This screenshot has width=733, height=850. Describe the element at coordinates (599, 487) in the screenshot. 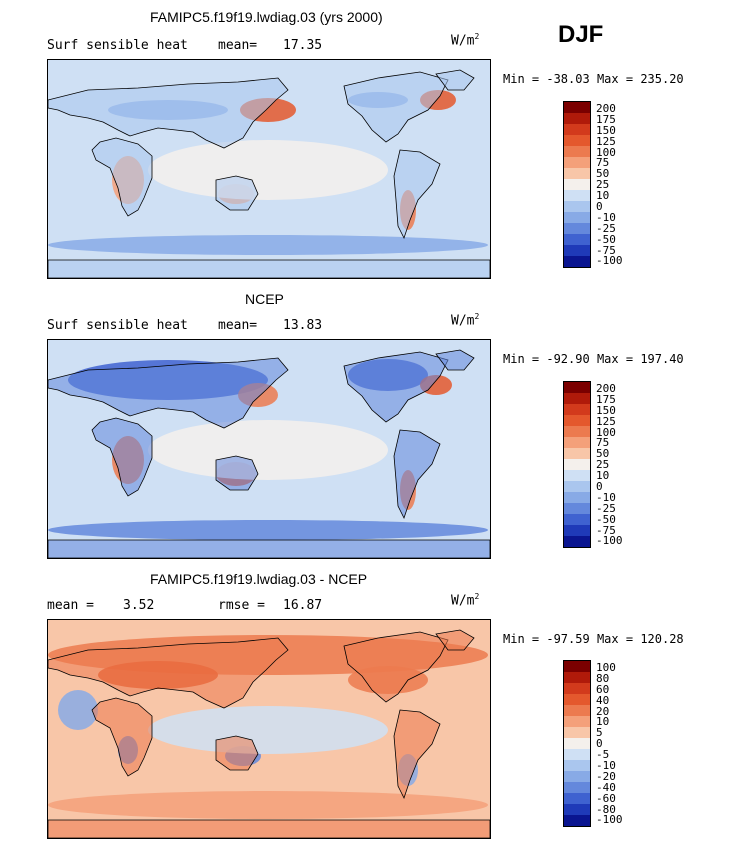

I see `panel2-colorbar-tick: 0` at that location.